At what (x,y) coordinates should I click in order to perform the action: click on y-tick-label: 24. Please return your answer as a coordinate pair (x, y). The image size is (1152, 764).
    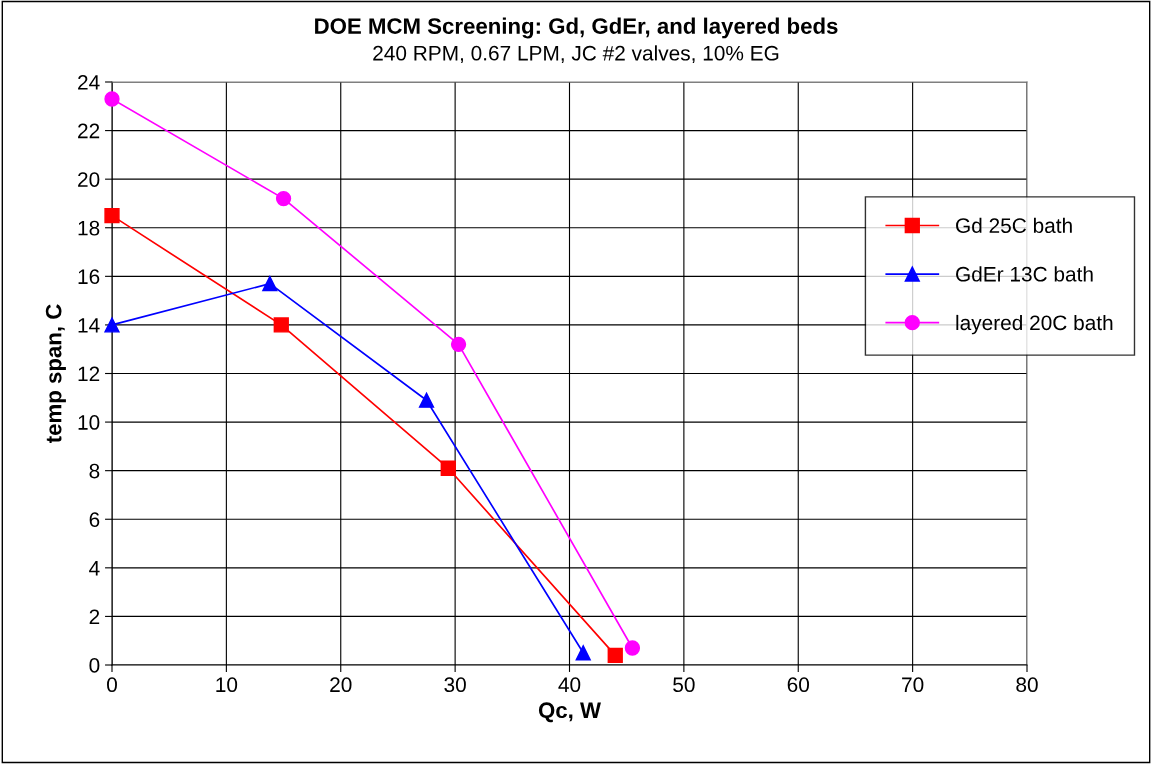
    Looking at the image, I should click on (89, 82).